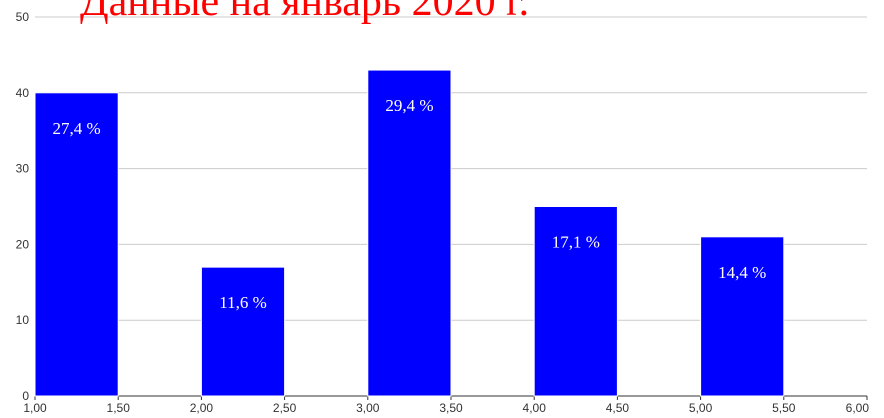 This screenshot has width=884, height=418. I want to click on x-tick-label: 2,50, so click(285, 408).